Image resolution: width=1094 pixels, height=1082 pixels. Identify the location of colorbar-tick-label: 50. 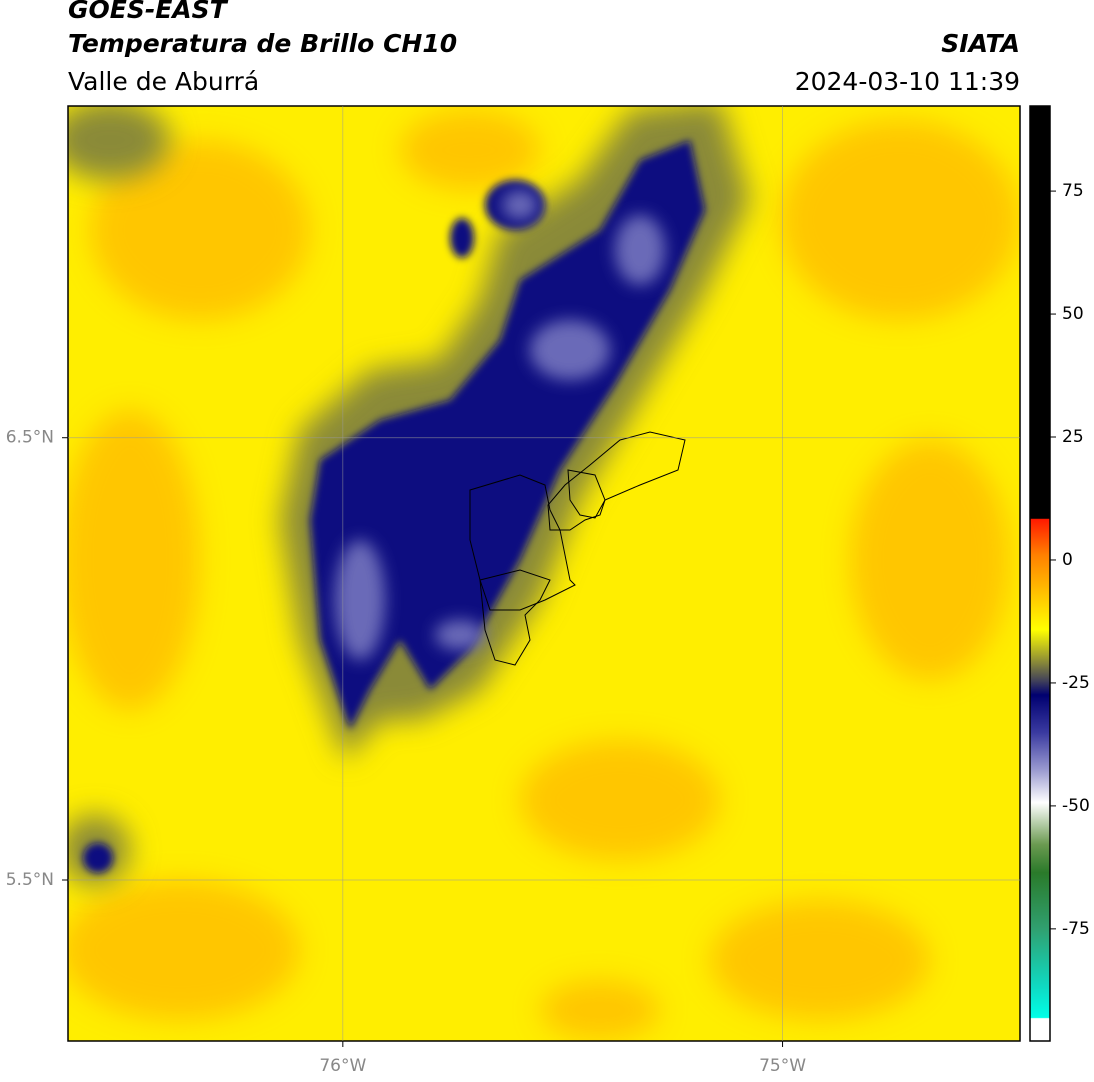
(1073, 314).